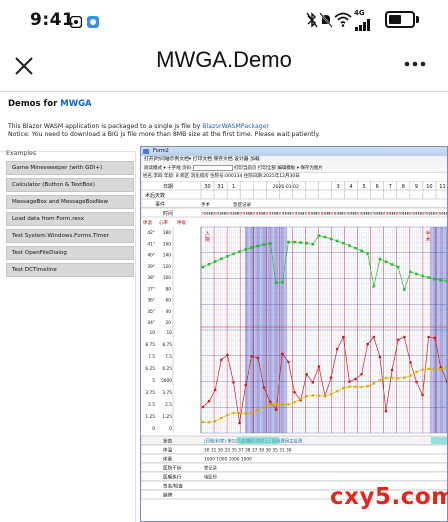  I want to click on example-calculator-button: Calculator (Button & TextBox), so click(70, 185).